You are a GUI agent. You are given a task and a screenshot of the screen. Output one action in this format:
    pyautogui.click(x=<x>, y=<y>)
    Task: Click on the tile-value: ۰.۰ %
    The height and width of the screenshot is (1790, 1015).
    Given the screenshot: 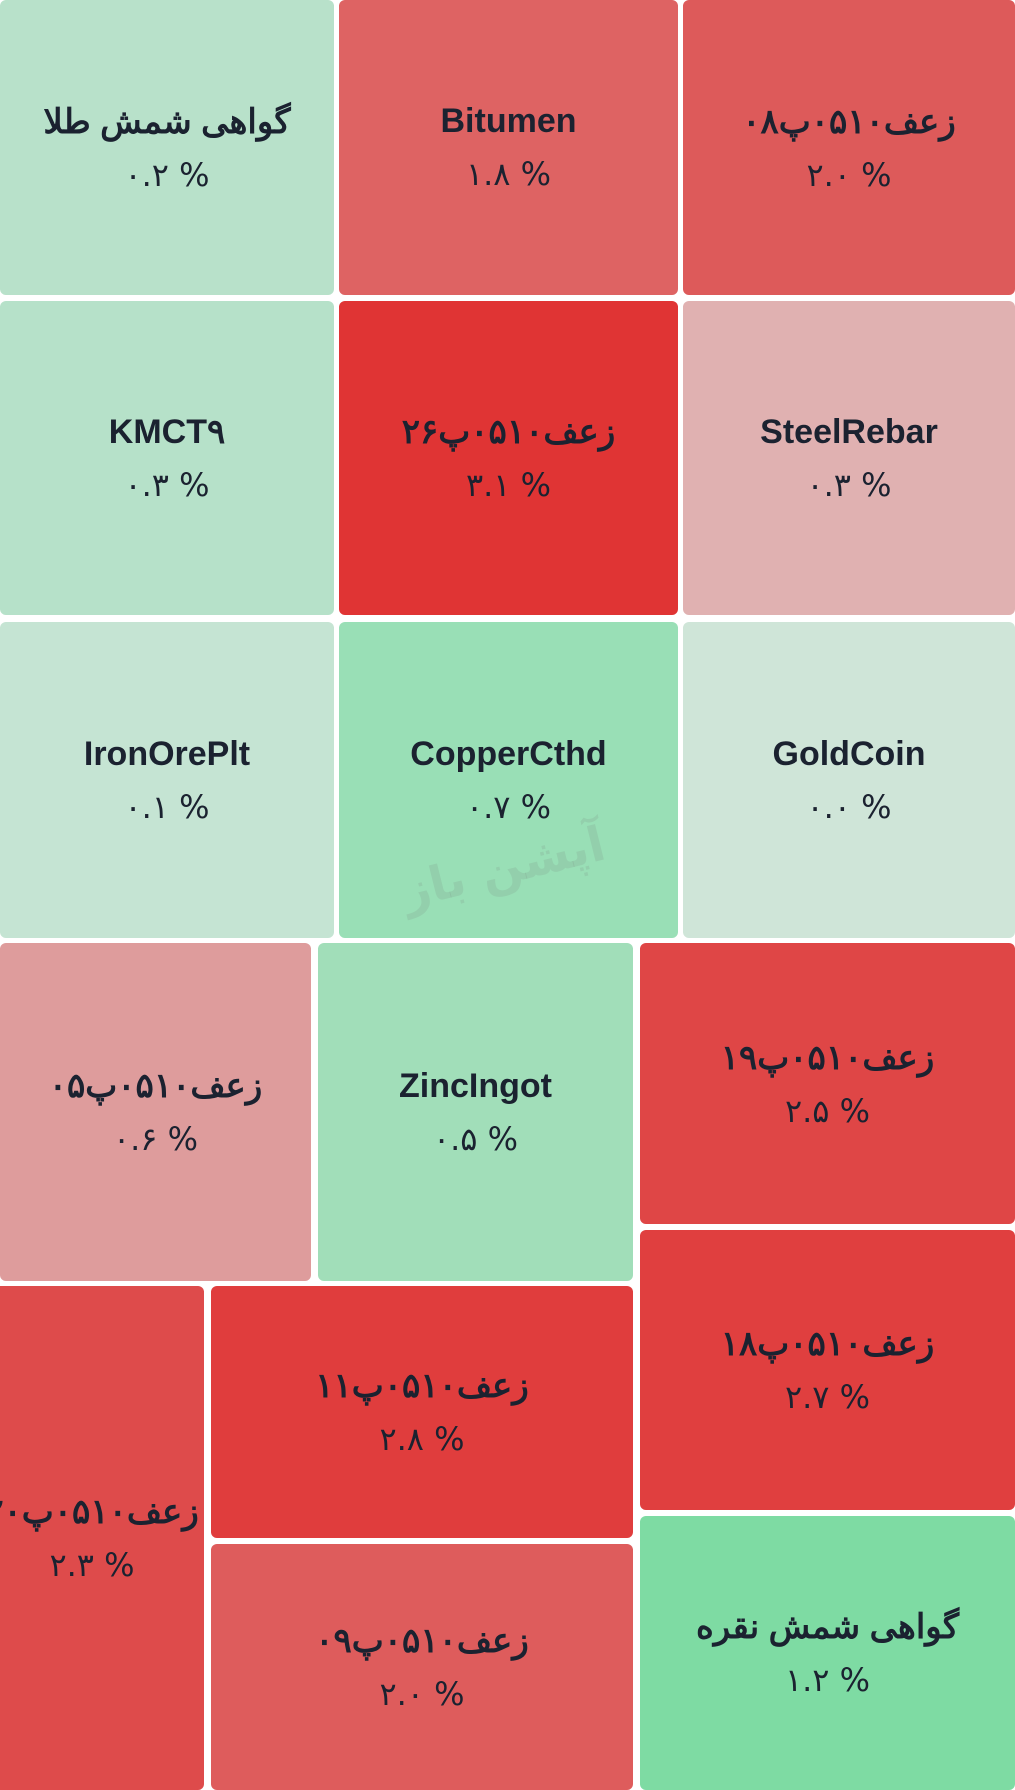 What is the action you would take?
    pyautogui.click(x=849, y=806)
    